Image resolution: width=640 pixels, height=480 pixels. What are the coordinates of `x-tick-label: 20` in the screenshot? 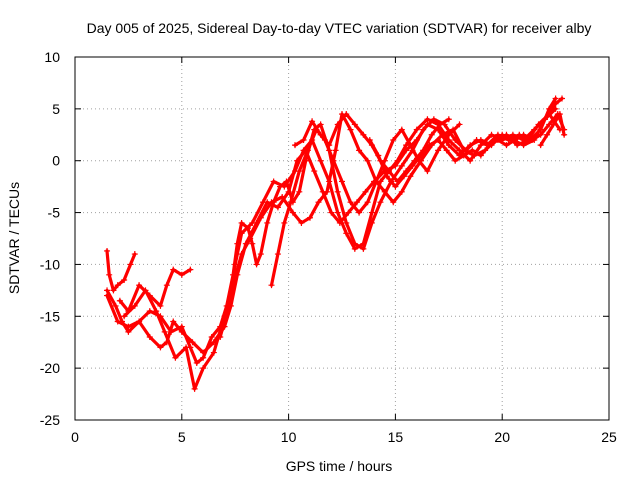 It's located at (502, 437).